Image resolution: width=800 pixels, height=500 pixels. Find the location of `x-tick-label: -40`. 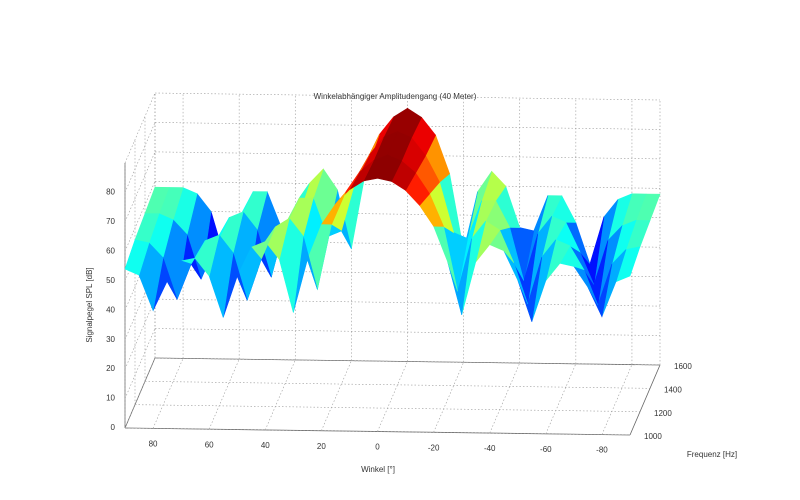

x-tick-label: -40 is located at coordinates (490, 448).